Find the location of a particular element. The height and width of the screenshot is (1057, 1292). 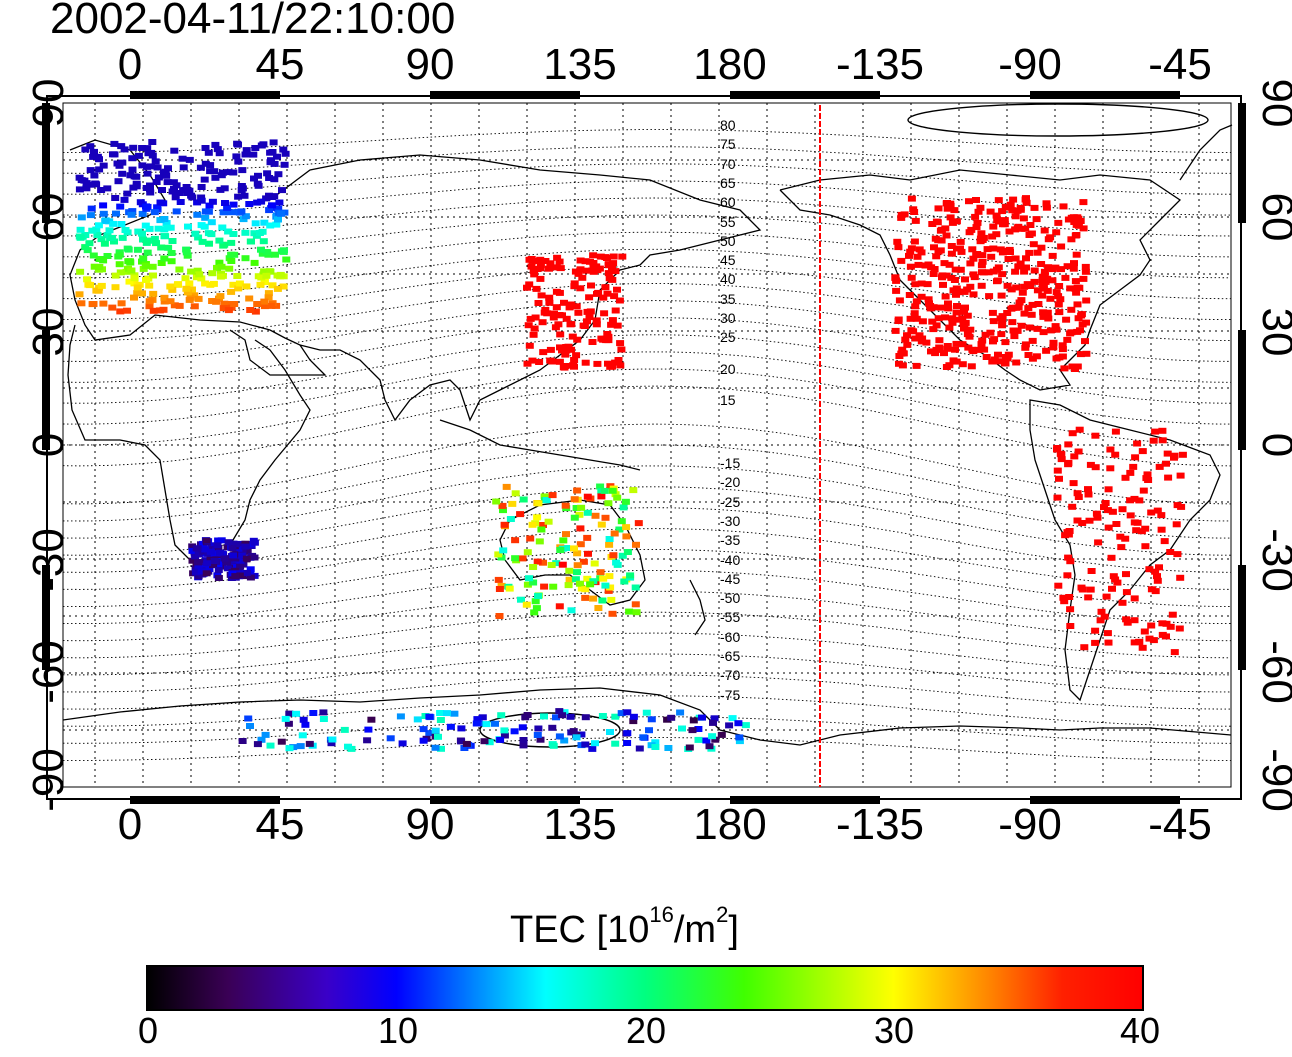

right-lat-tick: -90 is located at coordinates (1272, 780).